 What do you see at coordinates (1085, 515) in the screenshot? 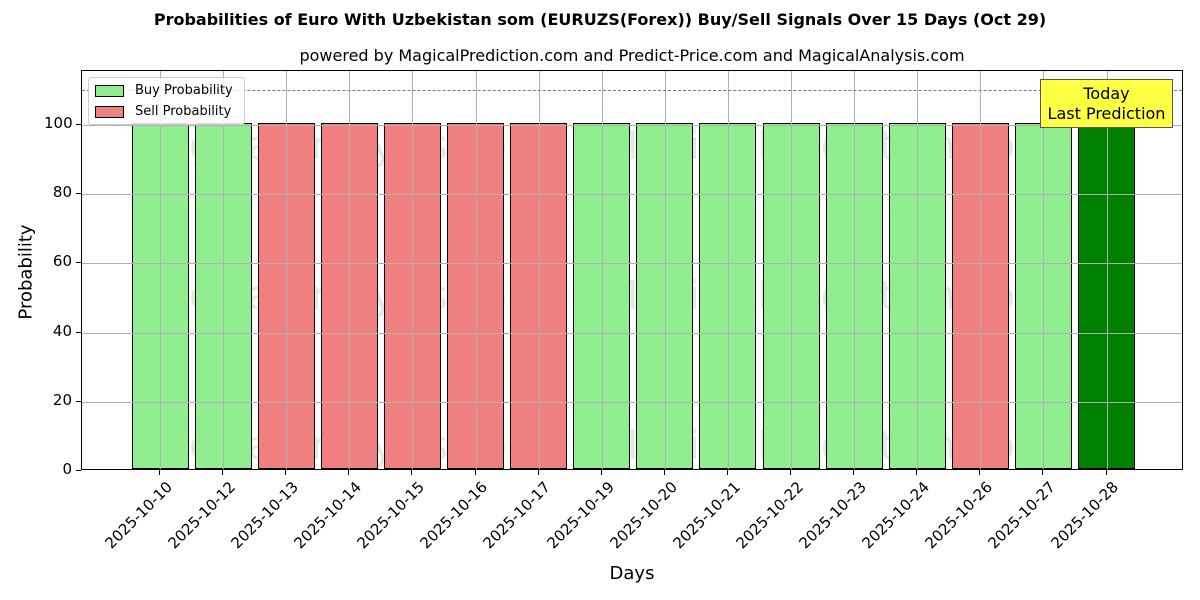
I see `x-tick-label: 2025-10-28` at bounding box center [1085, 515].